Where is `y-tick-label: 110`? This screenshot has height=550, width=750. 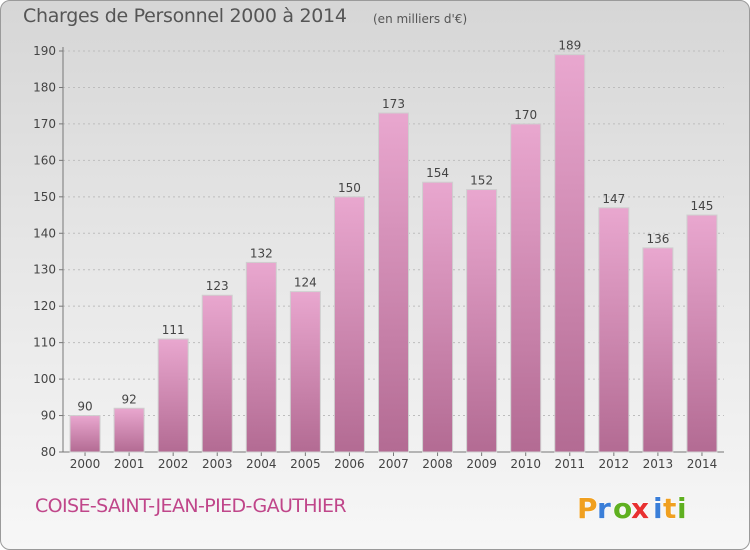
y-tick-label: 110 is located at coordinates (44, 343).